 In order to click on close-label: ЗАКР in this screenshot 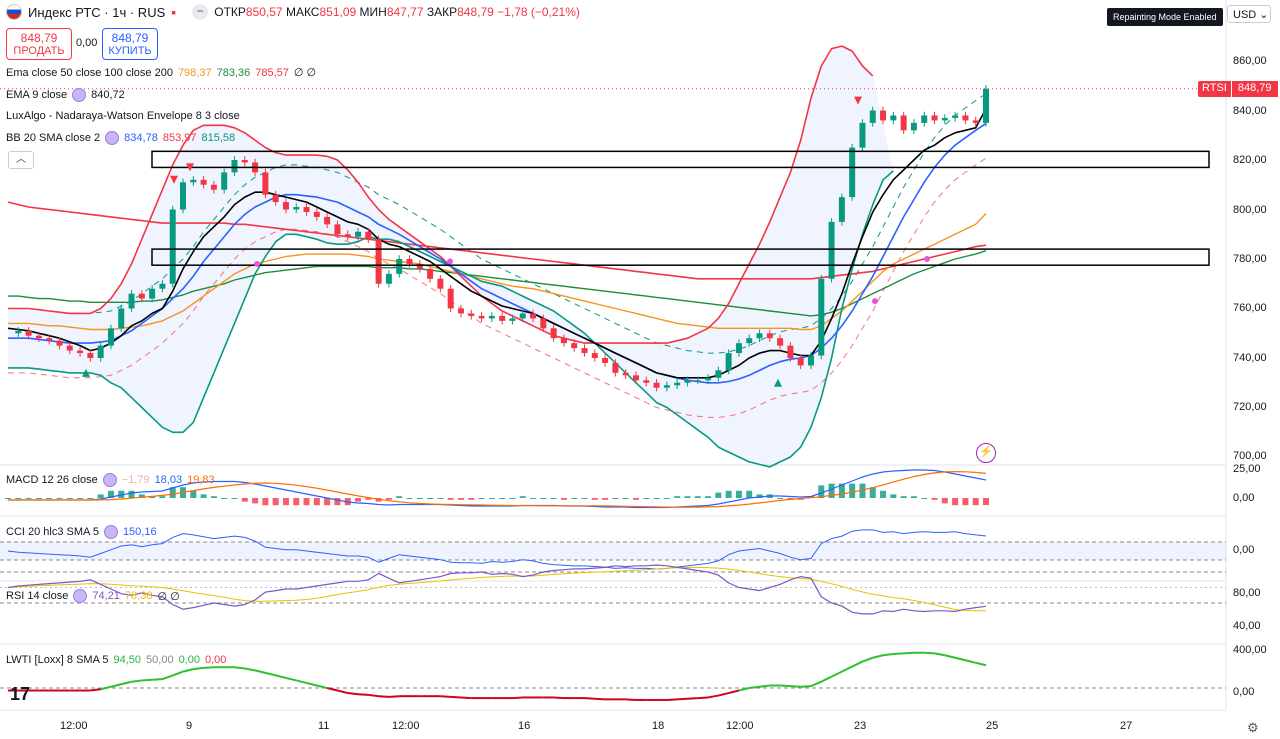, I will do `click(442, 12)`.